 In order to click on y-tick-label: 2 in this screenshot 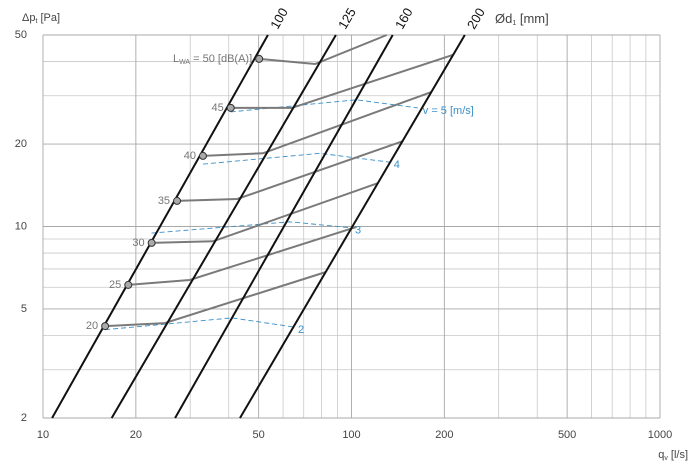, I will do `click(24, 418)`.